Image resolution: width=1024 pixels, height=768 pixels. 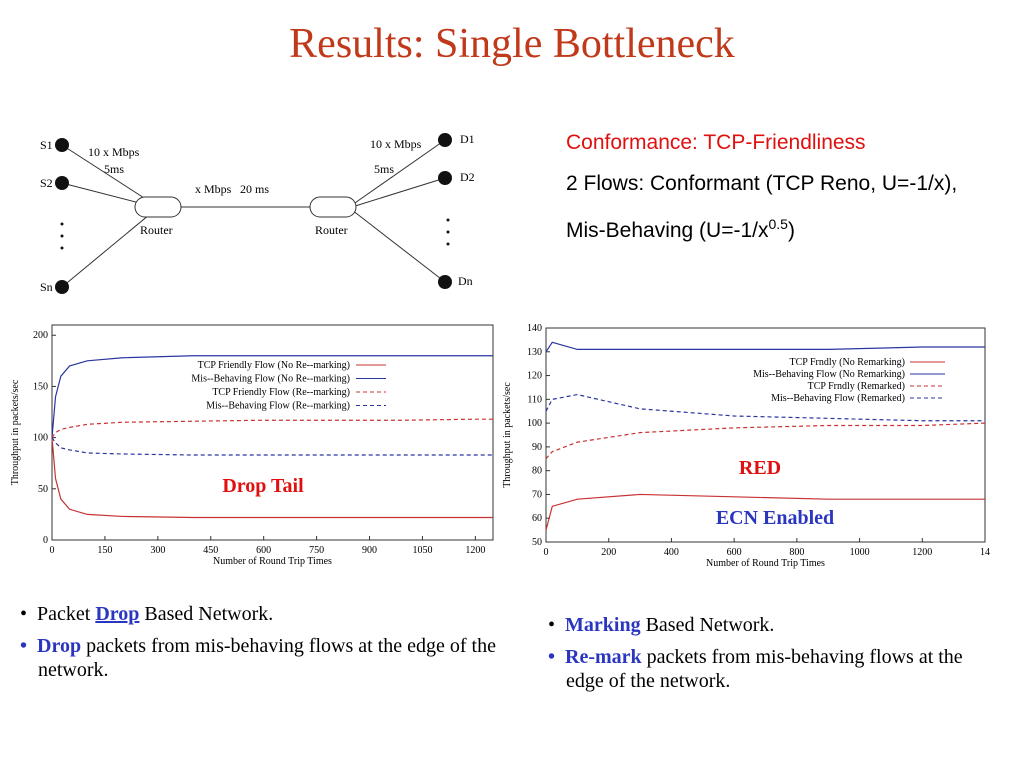 I want to click on legend-label: Mis--Behaving Flow (No Re--marking), so click(x=270, y=379).